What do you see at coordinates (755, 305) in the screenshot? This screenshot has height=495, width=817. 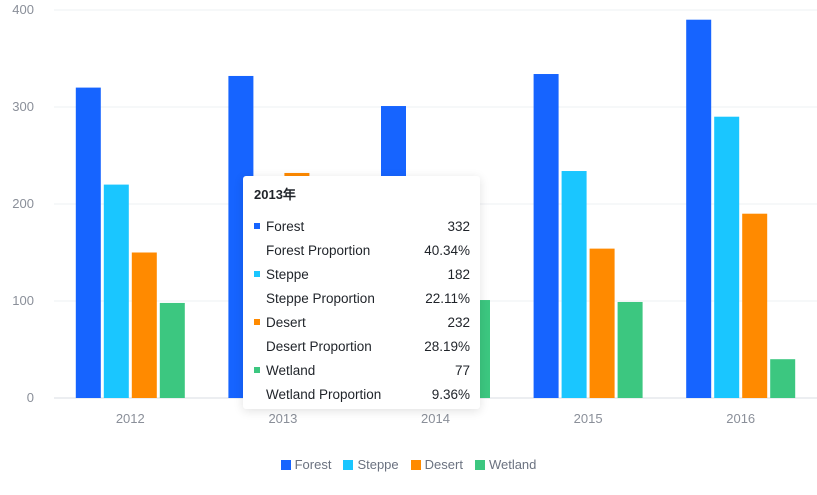 I see `bar-desert-2016` at bounding box center [755, 305].